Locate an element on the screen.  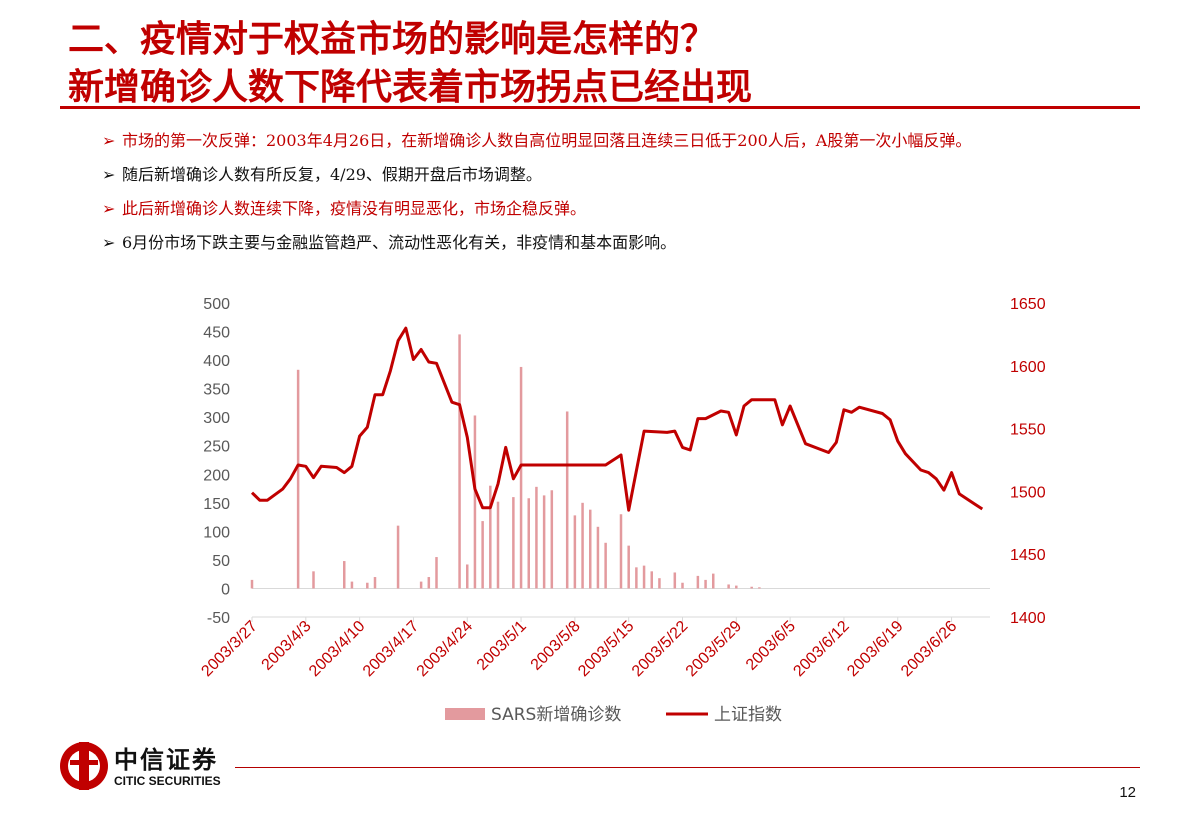
left-tick-label: 200 is located at coordinates (216, 475).